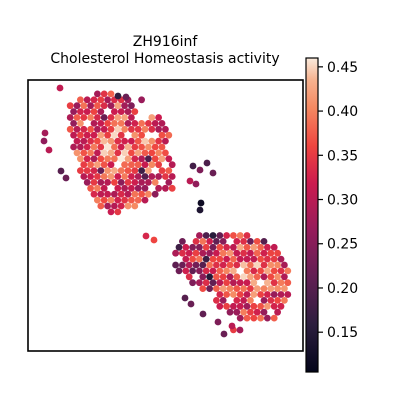  Describe the element at coordinates (342, 156) in the screenshot. I see `colorbar-tick-label: 0.35` at that location.